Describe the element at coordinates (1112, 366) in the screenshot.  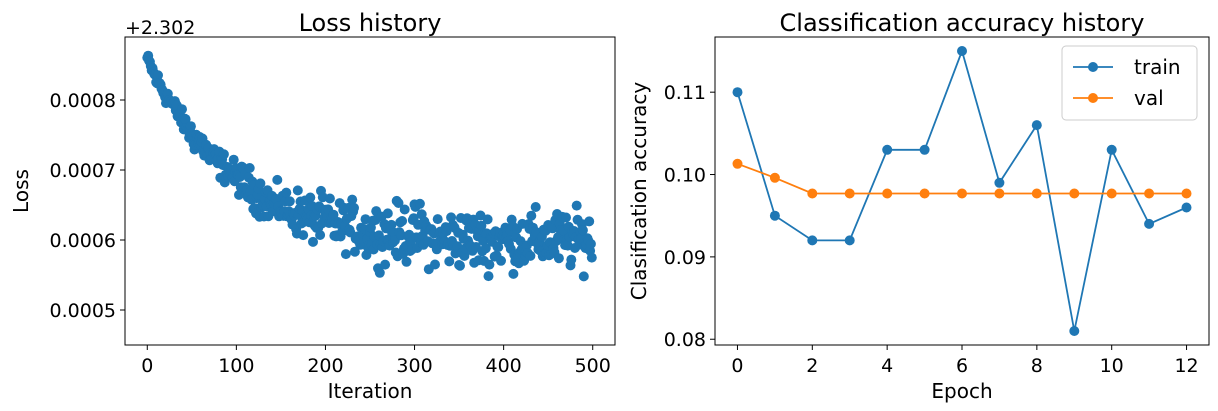
I see `accuracy-x-tick-label: 10` at that location.